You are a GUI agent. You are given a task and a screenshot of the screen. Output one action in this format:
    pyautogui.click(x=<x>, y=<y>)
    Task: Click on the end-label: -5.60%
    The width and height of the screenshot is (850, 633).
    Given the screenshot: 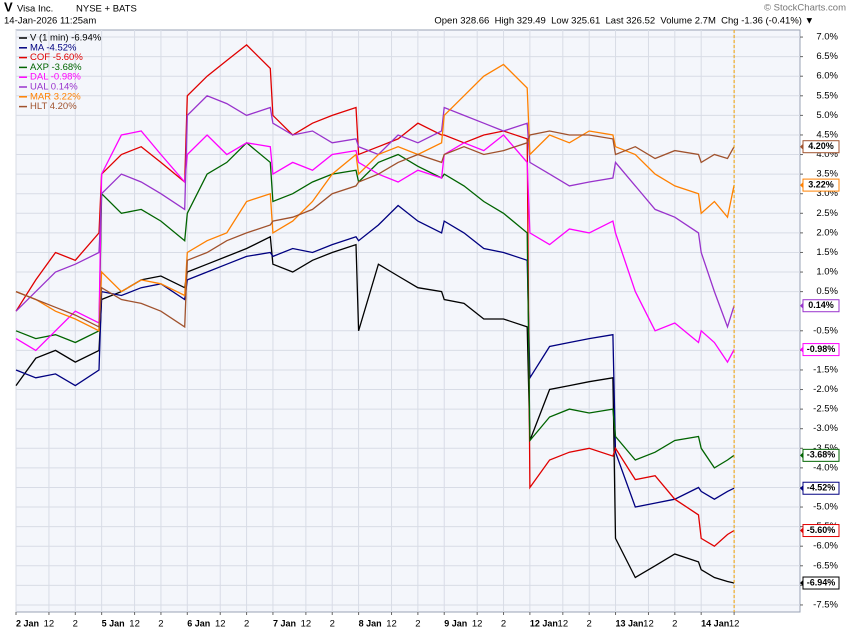 What is the action you would take?
    pyautogui.click(x=821, y=530)
    